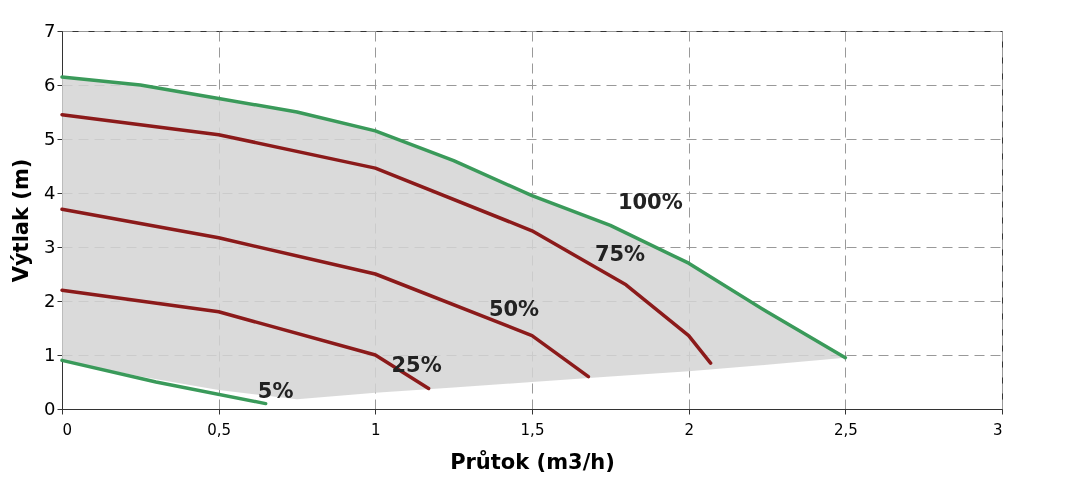 Image resolution: width=1070 pixels, height=495 pixels. I want to click on y-tick-label: 0, so click(50, 408).